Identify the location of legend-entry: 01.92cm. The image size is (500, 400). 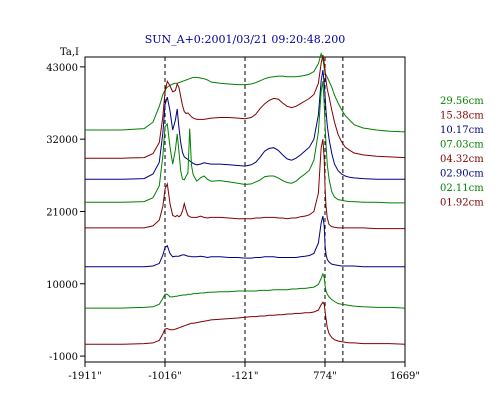
(462, 203).